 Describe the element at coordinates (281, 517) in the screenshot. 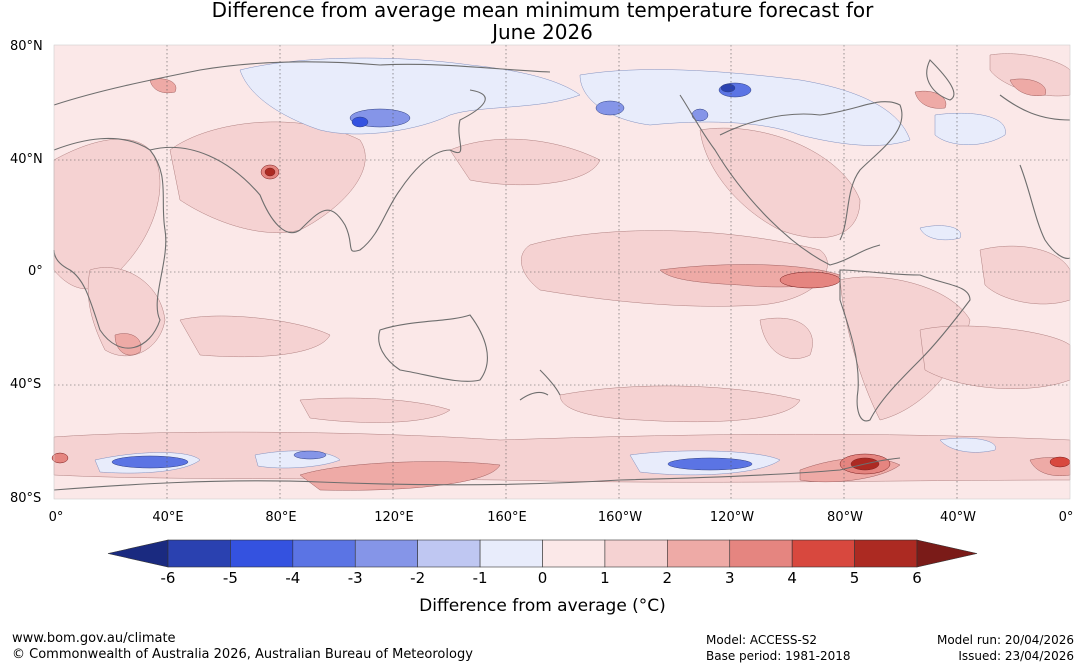

I see `lon-label-80e: 80°E` at that location.